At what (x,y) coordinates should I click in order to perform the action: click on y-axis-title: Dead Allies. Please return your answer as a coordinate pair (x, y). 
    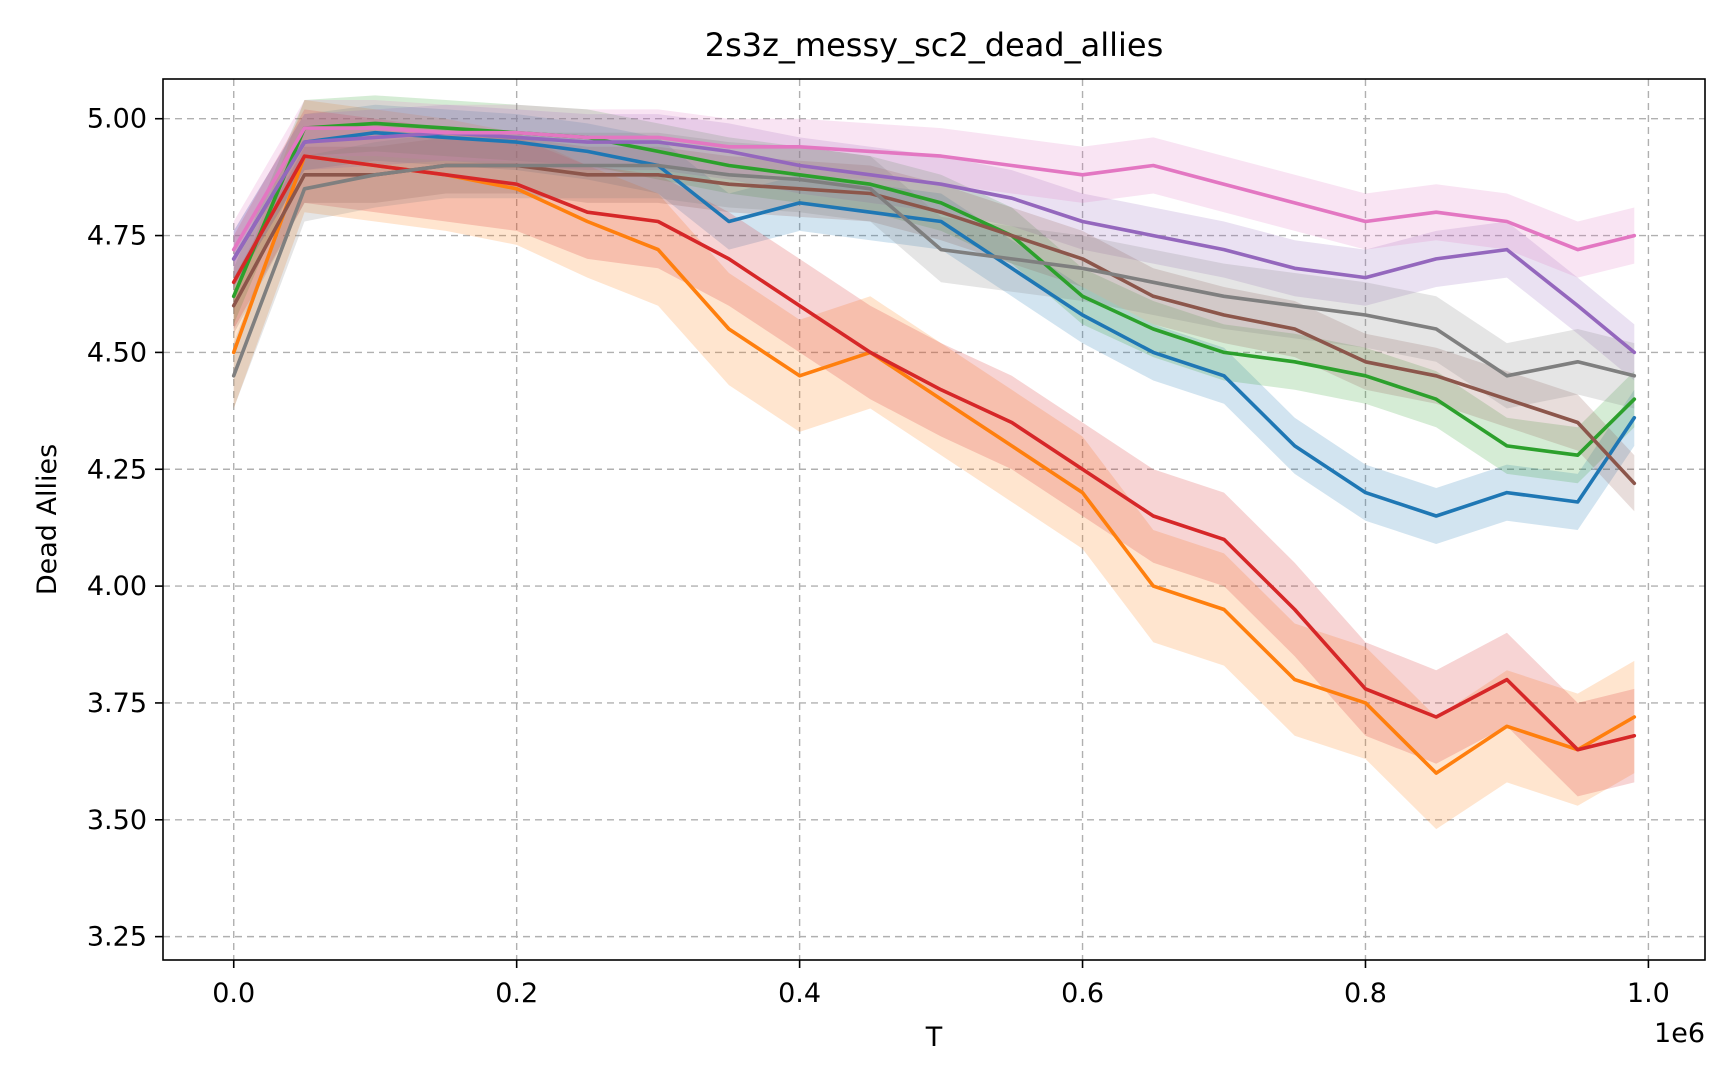
    Looking at the image, I should click on (47, 519).